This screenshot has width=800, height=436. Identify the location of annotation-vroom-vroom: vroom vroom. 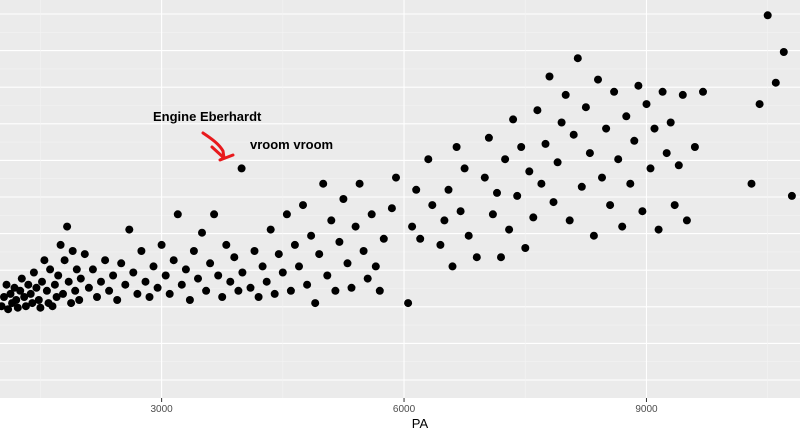
(291, 144).